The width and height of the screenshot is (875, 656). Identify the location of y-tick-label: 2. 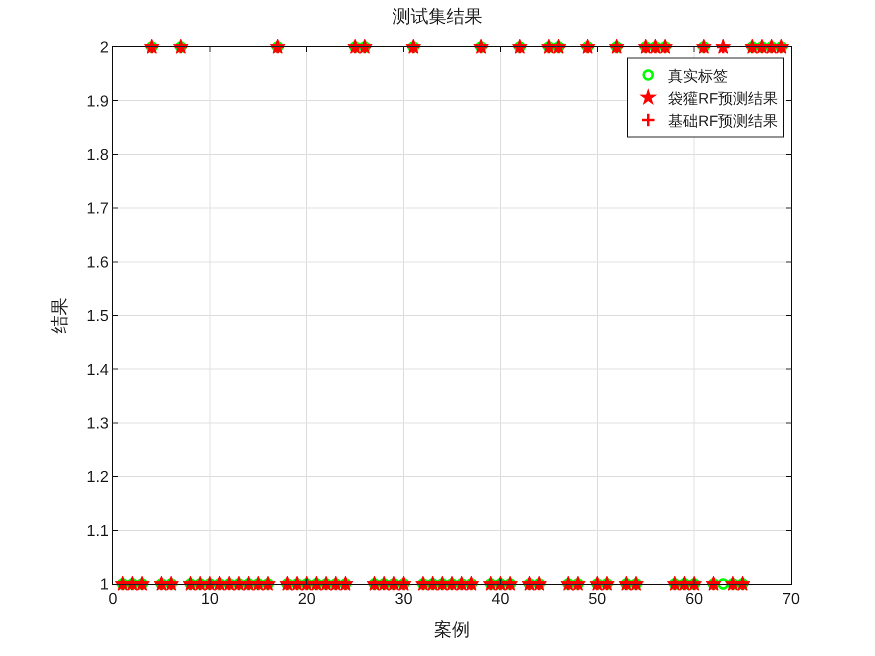
(104, 48).